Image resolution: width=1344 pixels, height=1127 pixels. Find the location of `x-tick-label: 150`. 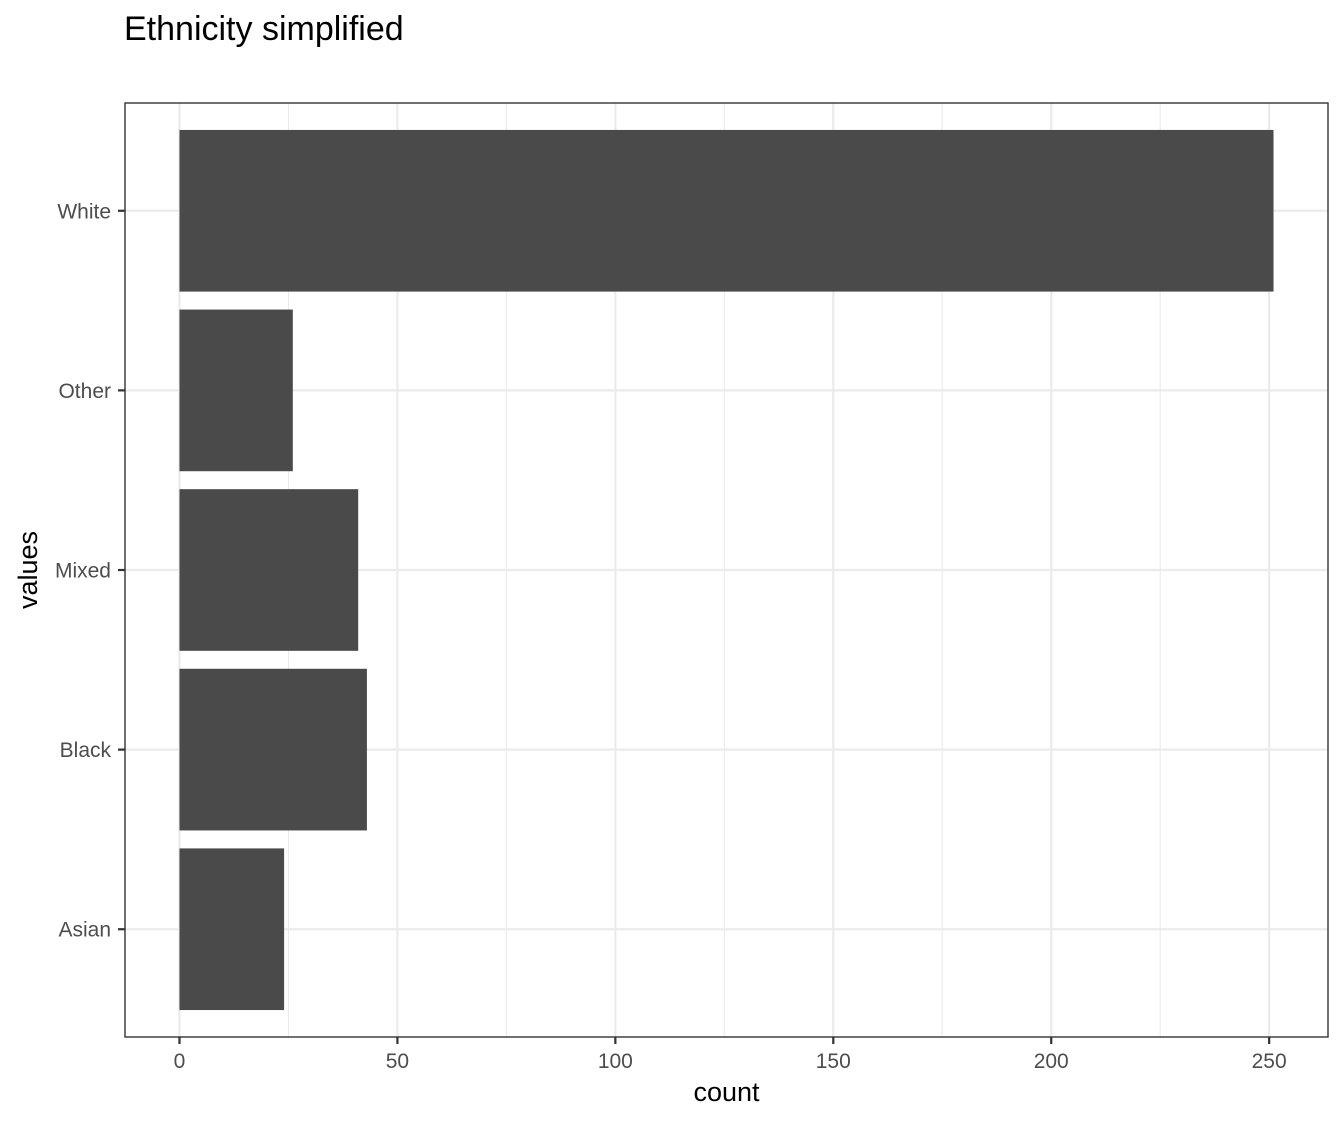

x-tick-label: 150 is located at coordinates (833, 1061).